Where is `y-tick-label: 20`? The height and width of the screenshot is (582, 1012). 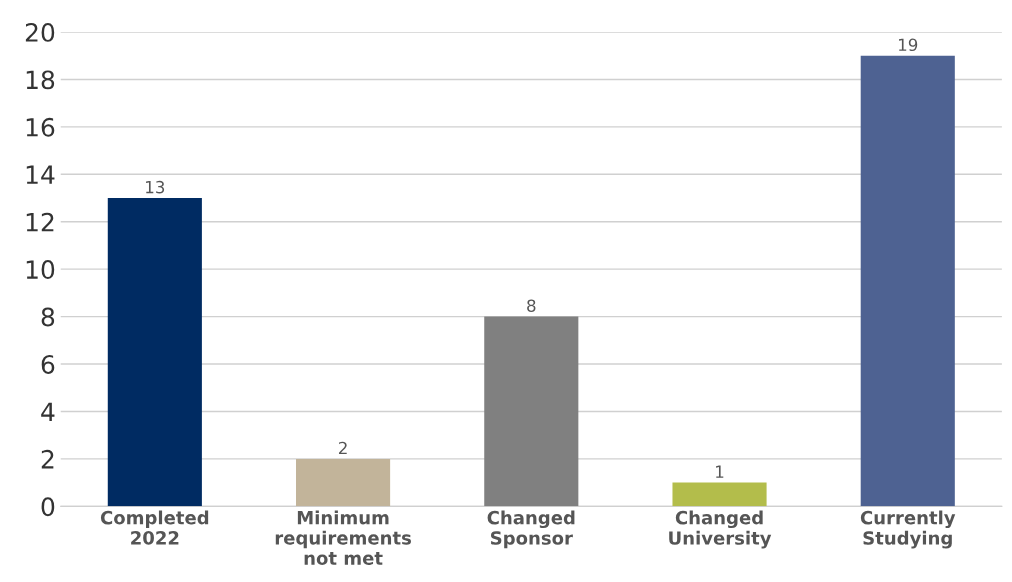 y-tick-label: 20 is located at coordinates (40, 32).